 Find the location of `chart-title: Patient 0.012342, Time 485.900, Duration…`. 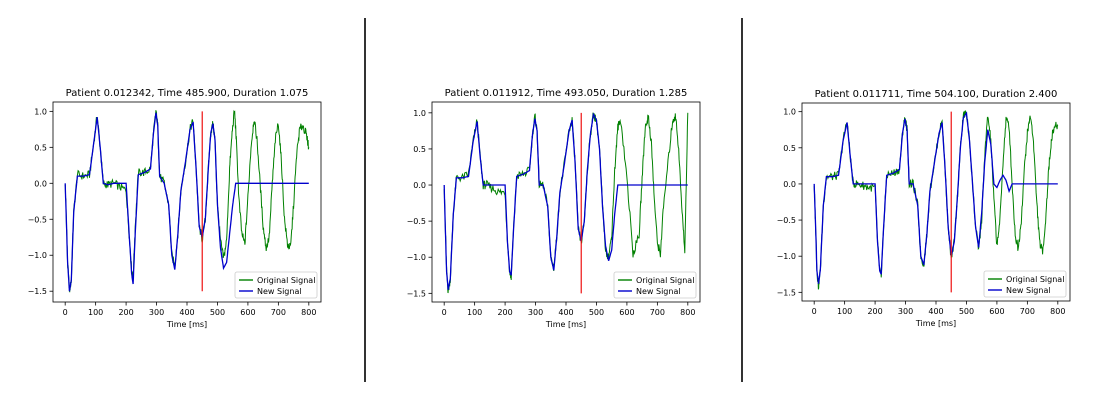

chart-title: Patient 0.012342, Time 485.900, Duration… is located at coordinates (187, 93).